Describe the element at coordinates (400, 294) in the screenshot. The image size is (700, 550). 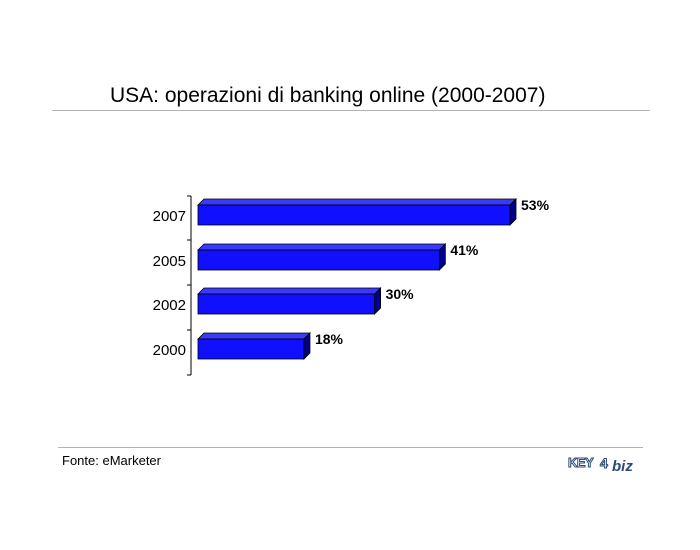
I see `data-label: 30%` at that location.